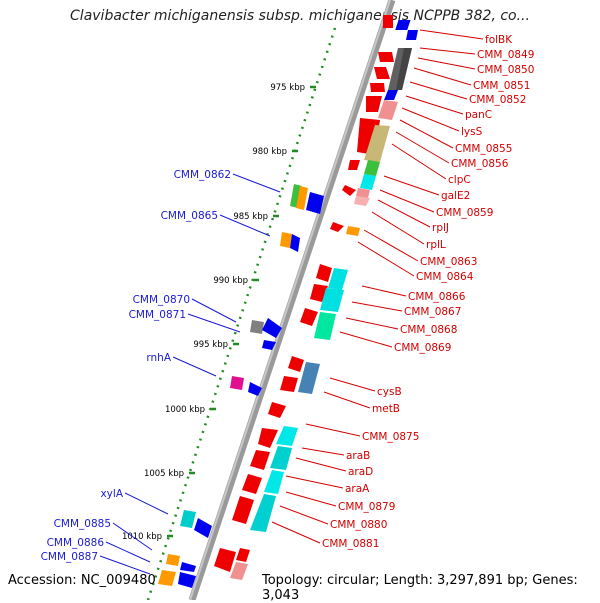 The height and width of the screenshot is (603, 600). What do you see at coordinates (76, 543) in the screenshot?
I see `gene-label: CMM_0886` at bounding box center [76, 543].